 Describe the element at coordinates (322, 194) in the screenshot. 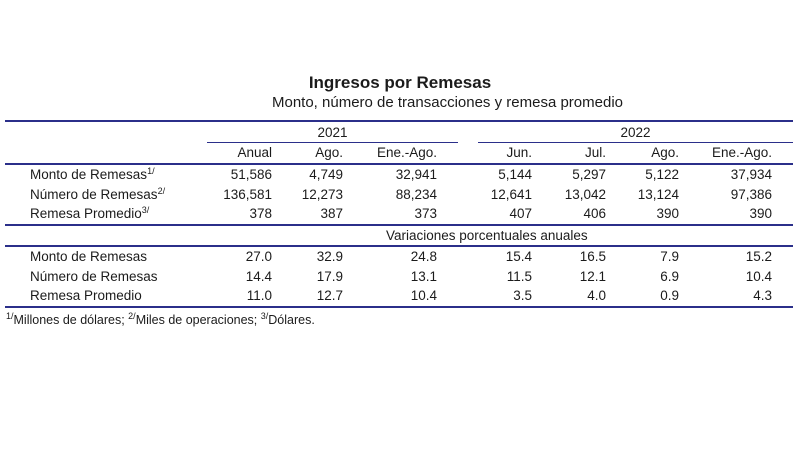

I see `table-cell: 12,273` at that location.